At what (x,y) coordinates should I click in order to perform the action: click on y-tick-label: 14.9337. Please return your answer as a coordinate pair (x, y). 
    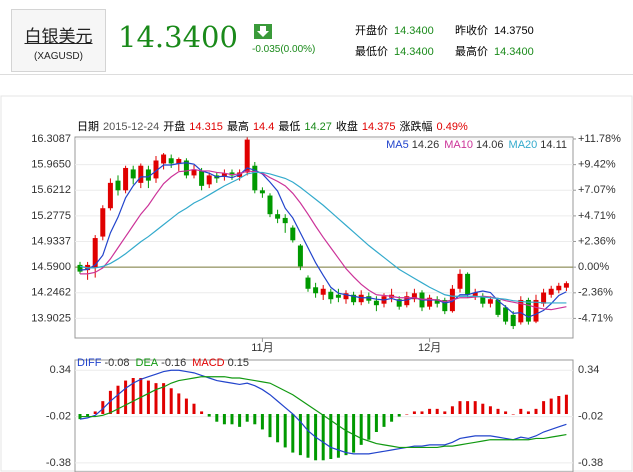
    Looking at the image, I should click on (51, 241).